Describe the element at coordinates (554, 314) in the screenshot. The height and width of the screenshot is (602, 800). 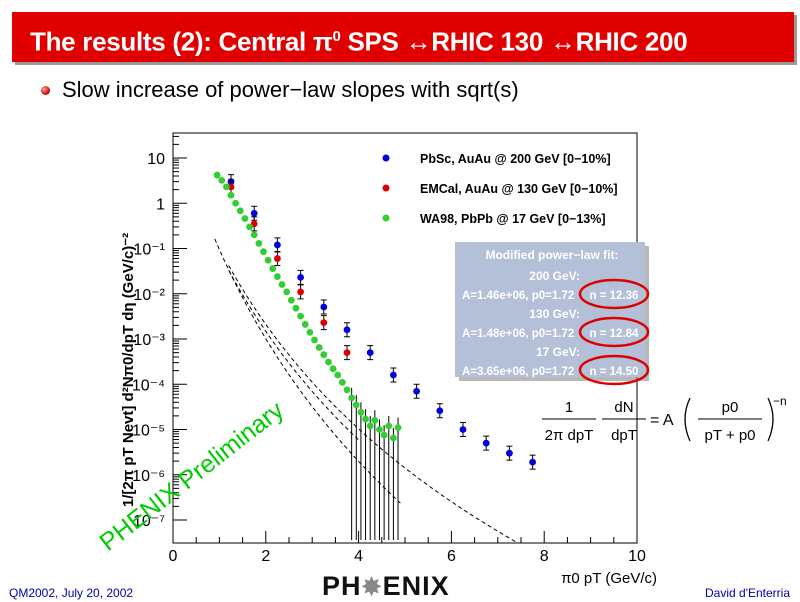
I see `fit-energy-label: 130 GeV:` at that location.